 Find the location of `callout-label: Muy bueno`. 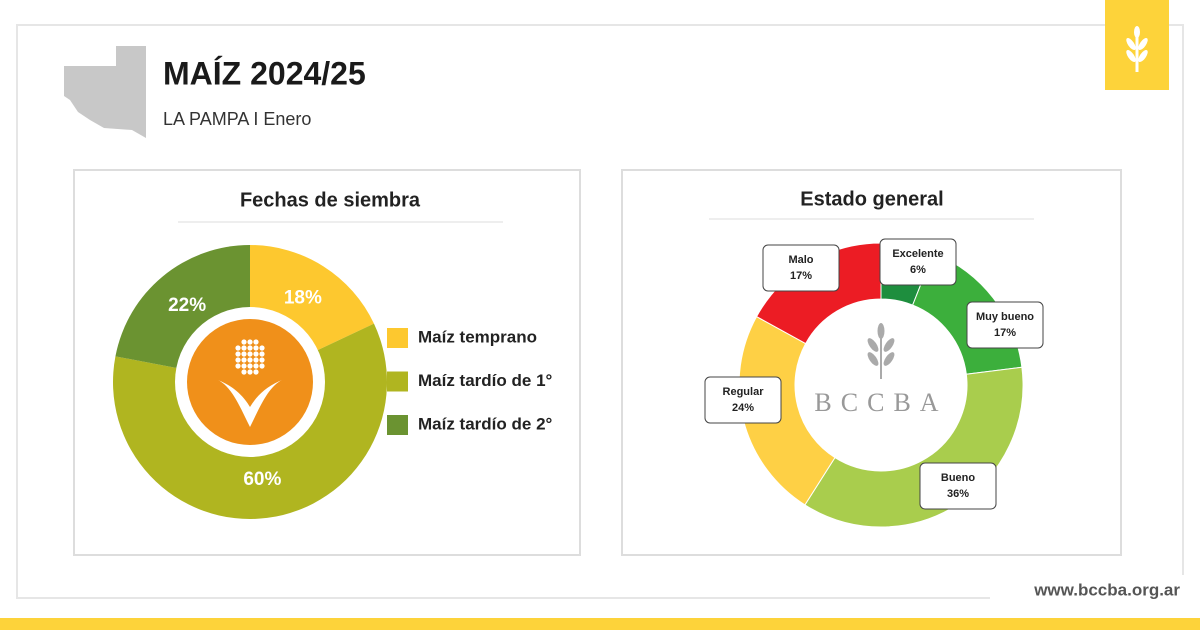

callout-label: Muy bueno is located at coordinates (1005, 317).